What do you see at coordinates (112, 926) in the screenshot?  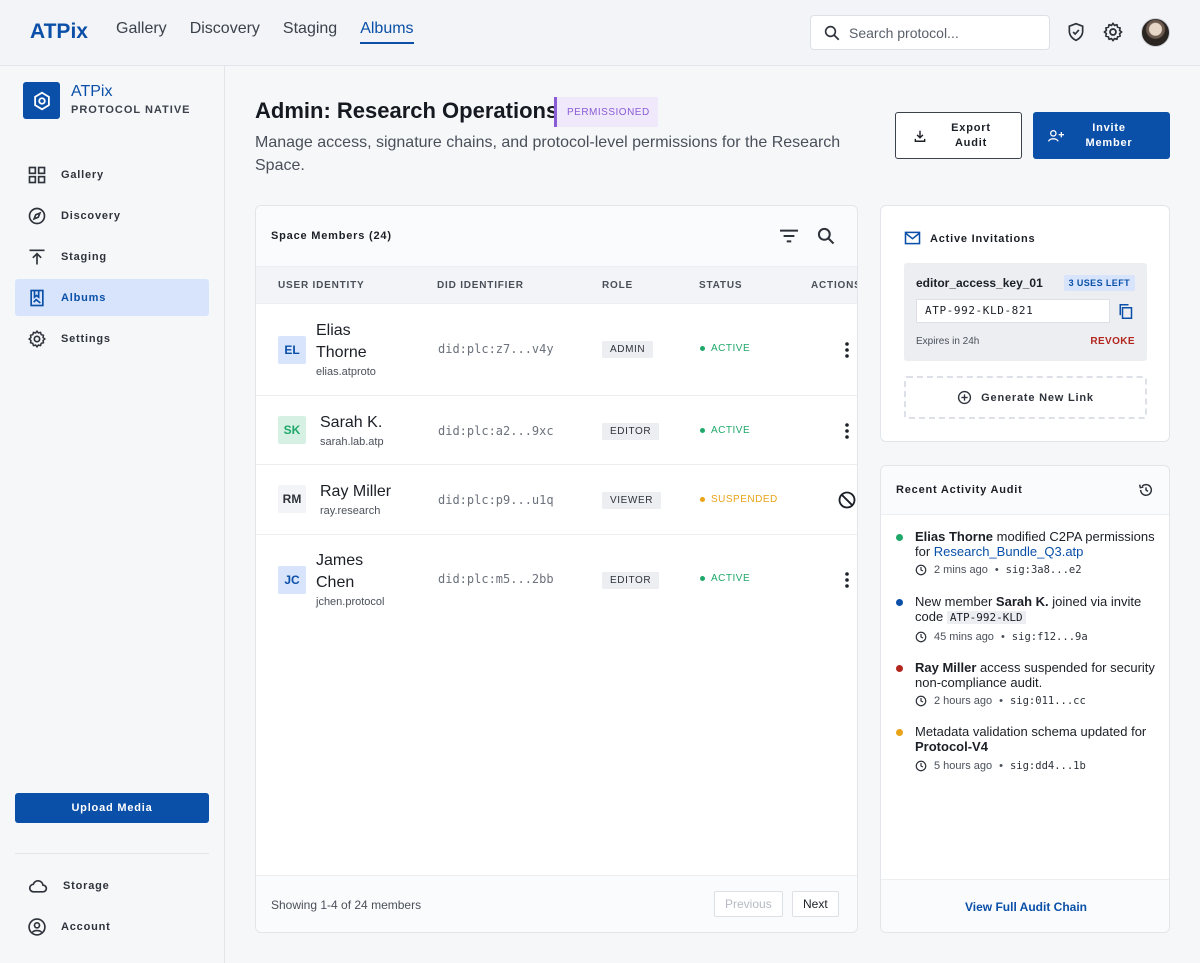 I see `sidebar-item-account: Account` at bounding box center [112, 926].